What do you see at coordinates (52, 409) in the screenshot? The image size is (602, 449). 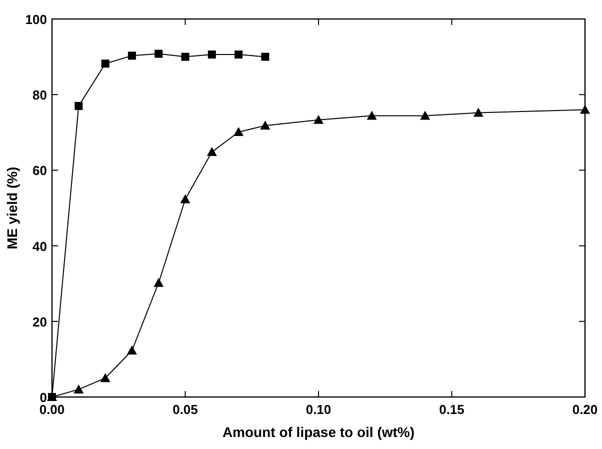 I see `x-tick-label: 0.00` at bounding box center [52, 409].